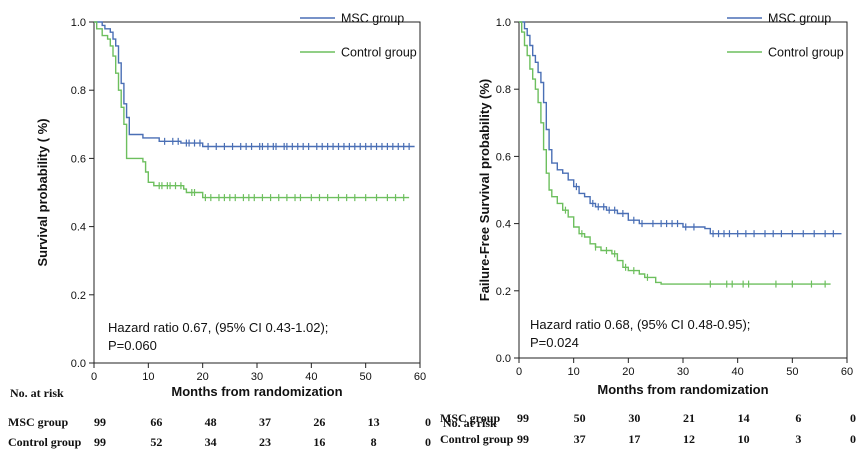 Image resolution: width=865 pixels, height=456 pixels. Describe the element at coordinates (265, 442) in the screenshot. I see `panel1-risk-value: 23` at that location.